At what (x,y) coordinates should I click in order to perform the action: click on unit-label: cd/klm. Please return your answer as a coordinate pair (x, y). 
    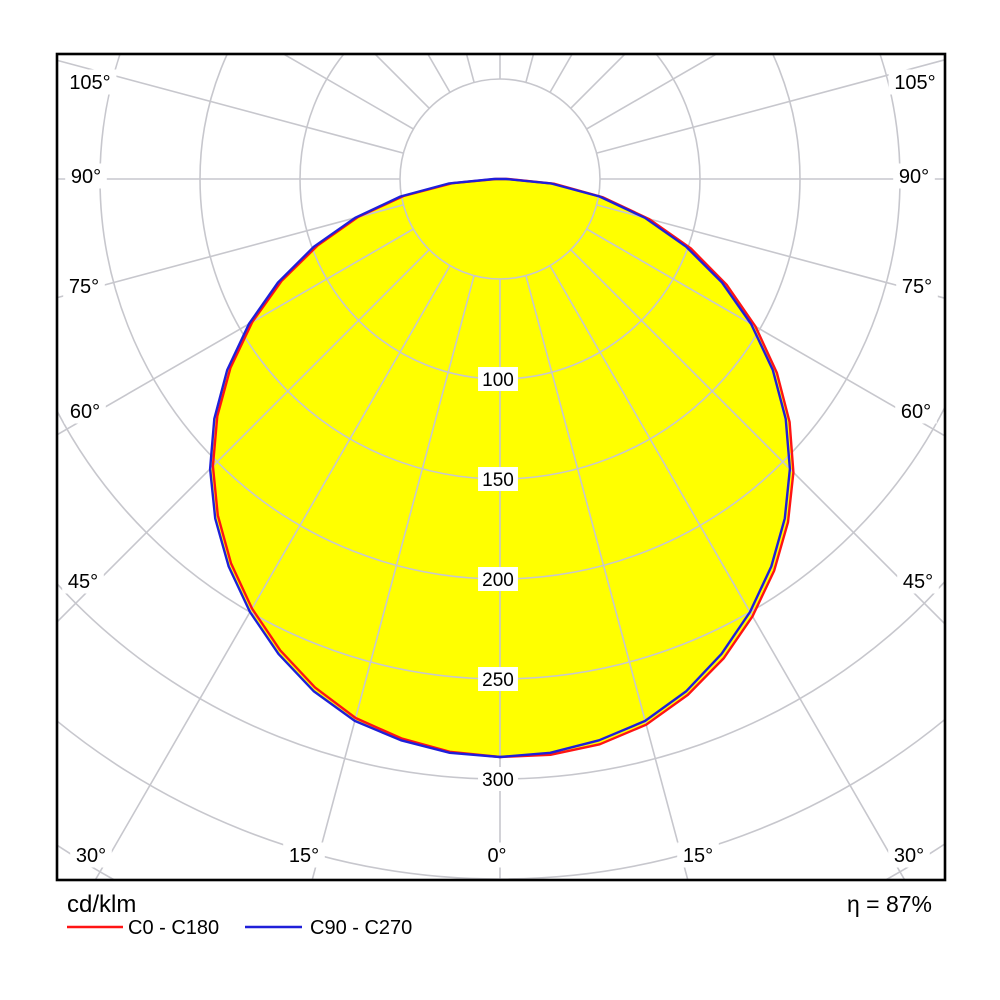
    Looking at the image, I should click on (101, 904).